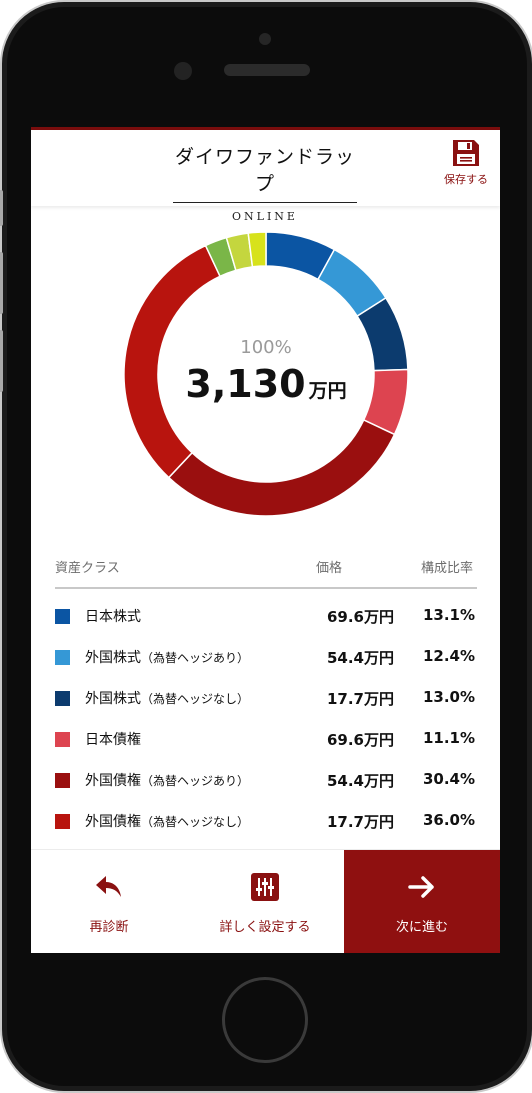  I want to click on asset-ratio: 13.1%, so click(448, 615).